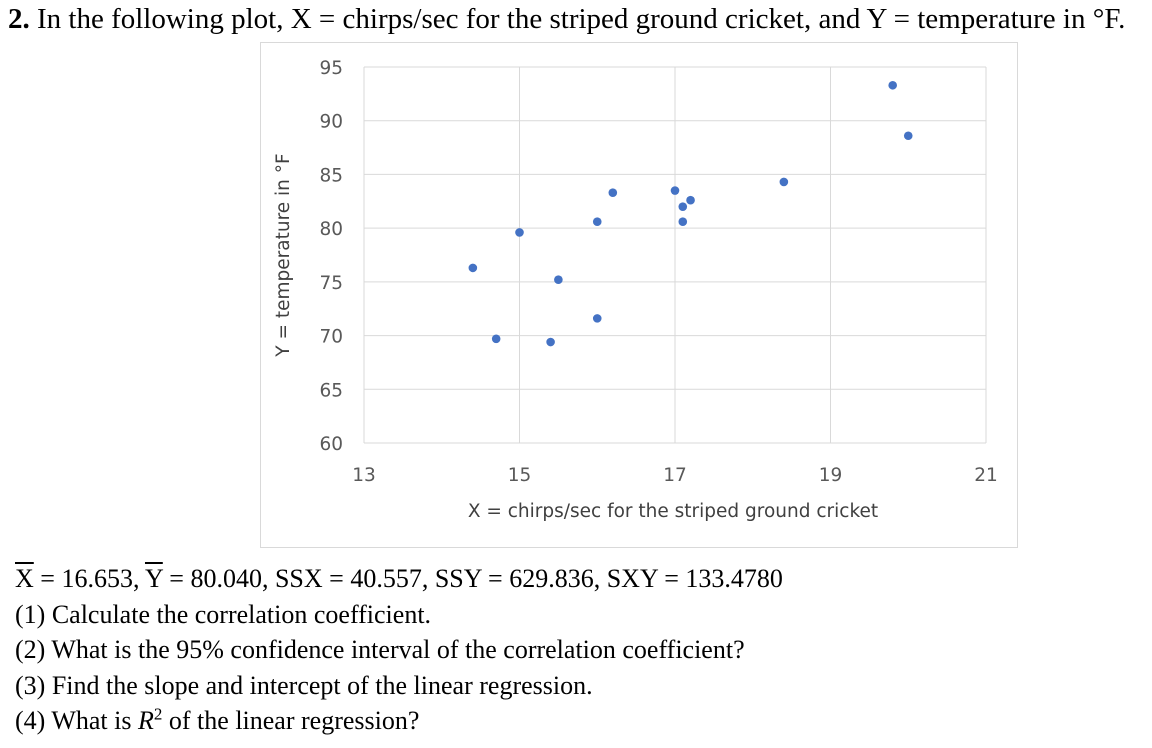 This screenshot has height=748, width=1152. I want to click on question-4-exponent: 2, so click(158, 714).